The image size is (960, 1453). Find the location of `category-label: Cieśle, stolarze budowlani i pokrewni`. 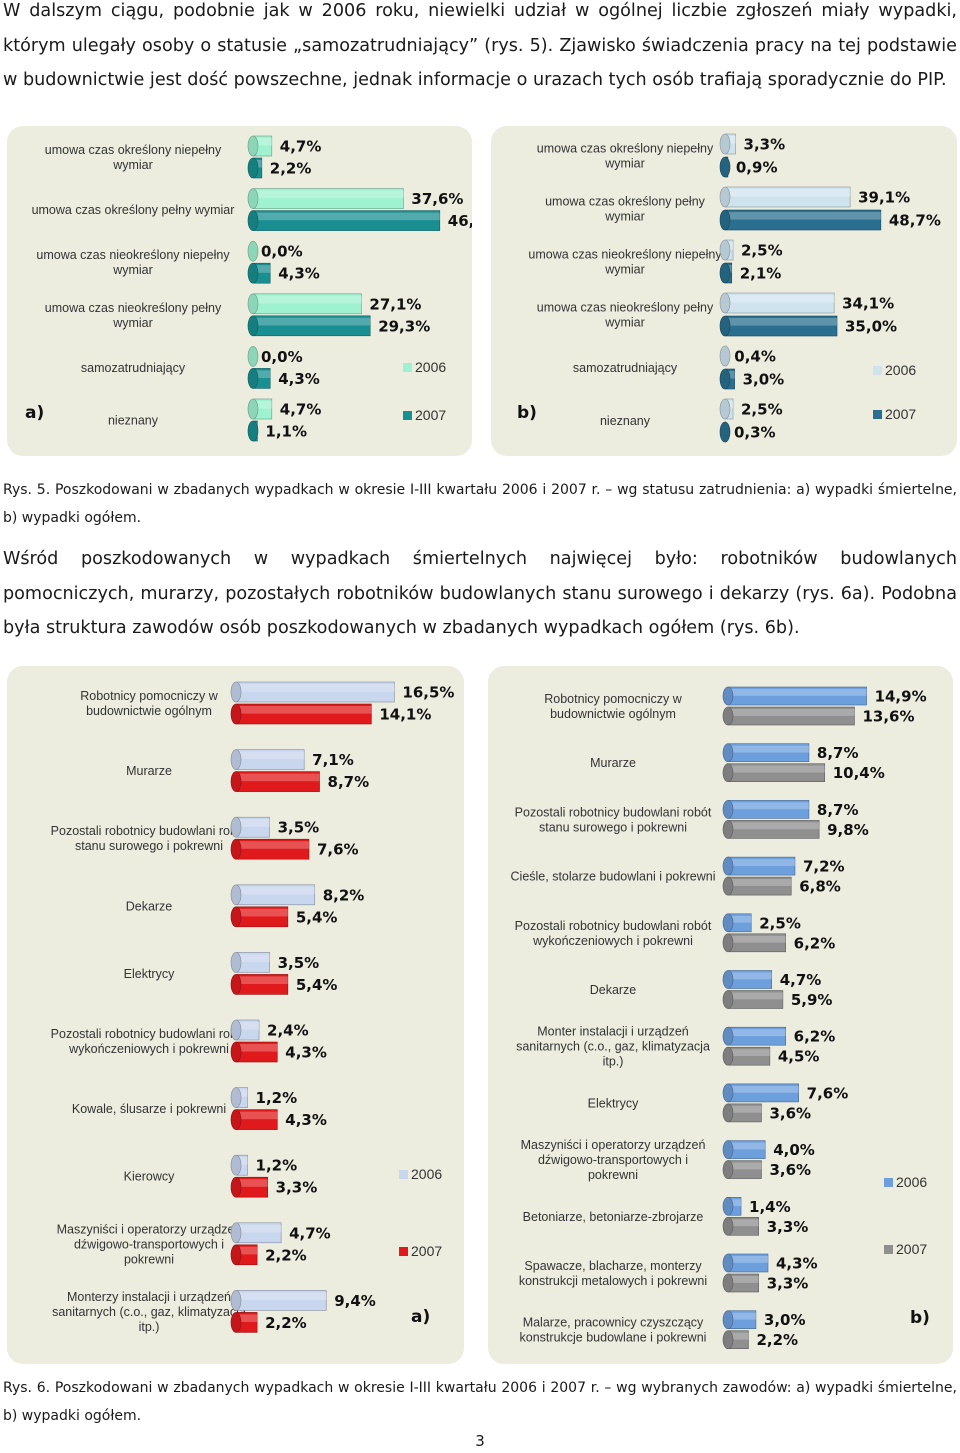

category-label: Cieśle, stolarze budowlani i pokrewni is located at coordinates (613, 877).